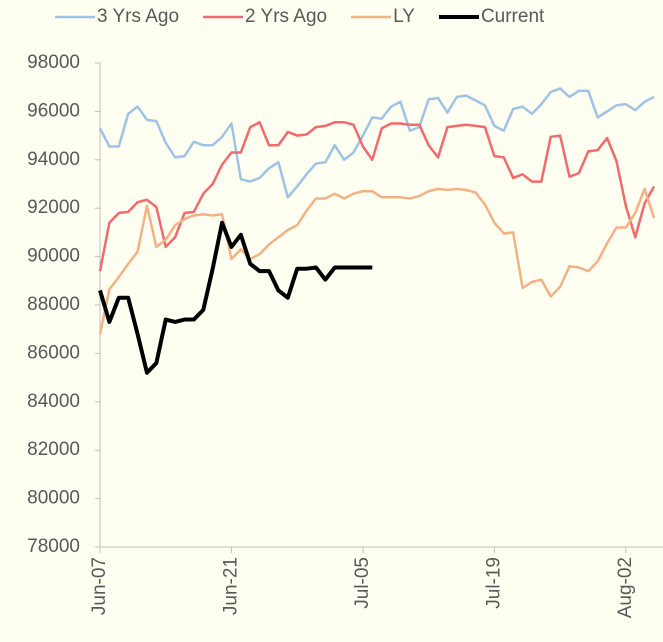 The image size is (663, 642). What do you see at coordinates (404, 16) in the screenshot?
I see `legend-label: LY` at bounding box center [404, 16].